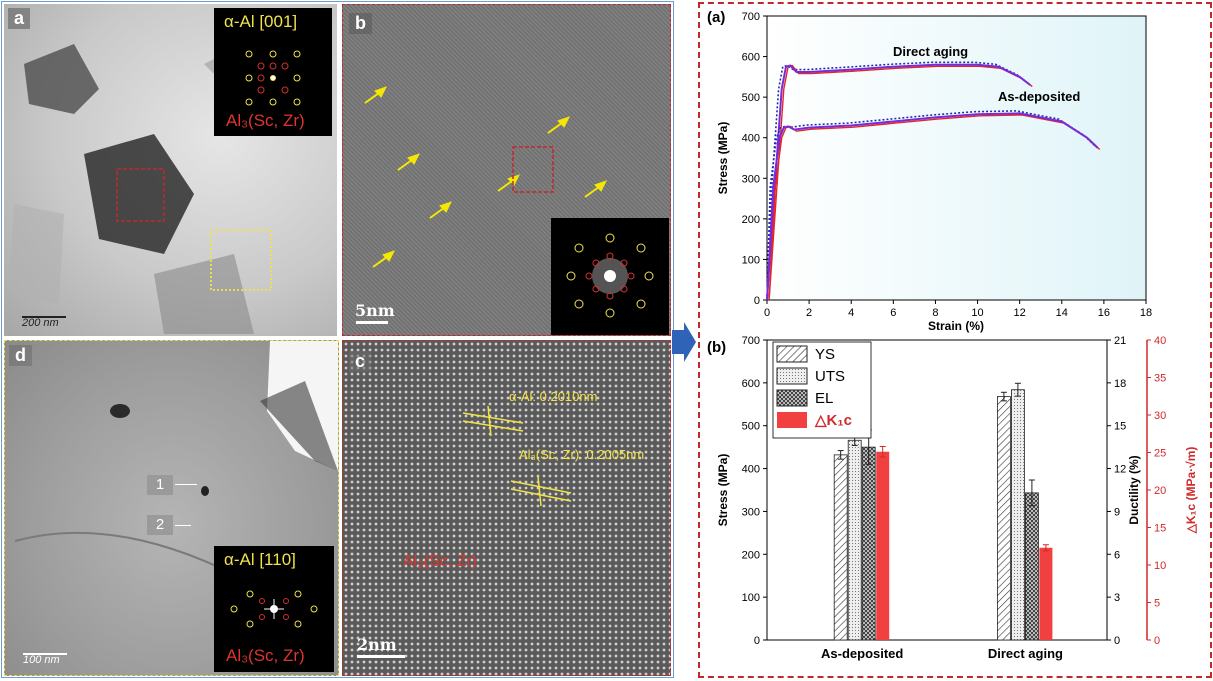 The image size is (1213, 681). What do you see at coordinates (1160, 454) in the screenshot?
I see `chart-b-ytick-right-label: 25` at bounding box center [1160, 454].